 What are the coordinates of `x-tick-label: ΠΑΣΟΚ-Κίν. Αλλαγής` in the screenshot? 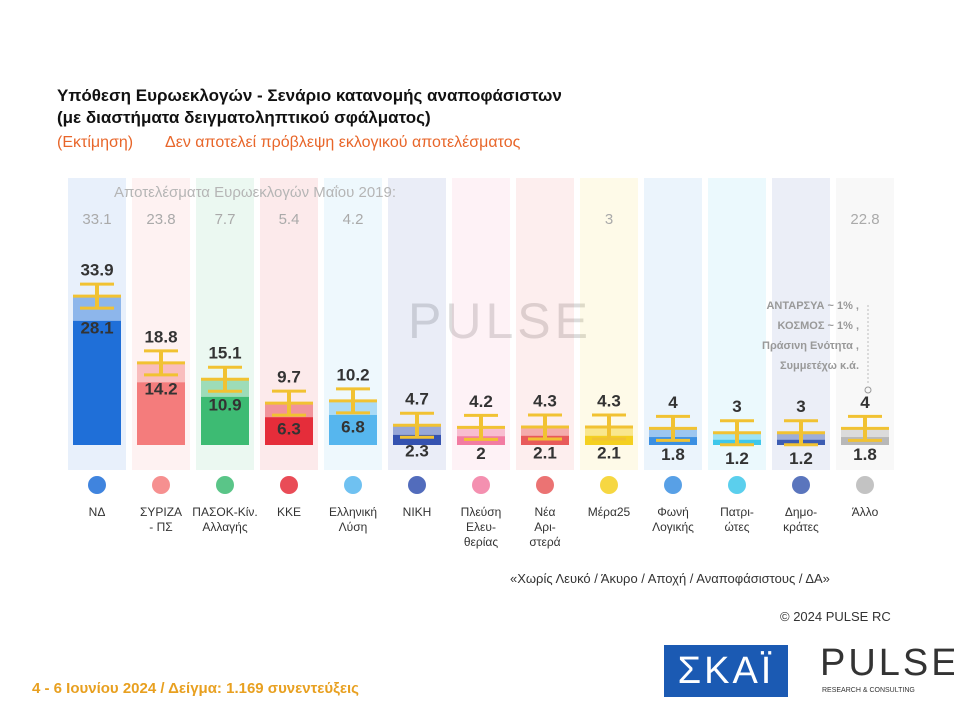 It's located at (225, 519).